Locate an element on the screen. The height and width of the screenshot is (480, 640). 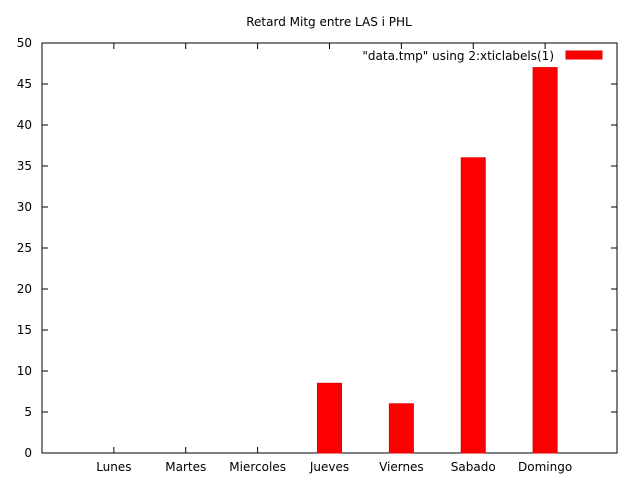
y-tick-label: 45 is located at coordinates (24, 84).